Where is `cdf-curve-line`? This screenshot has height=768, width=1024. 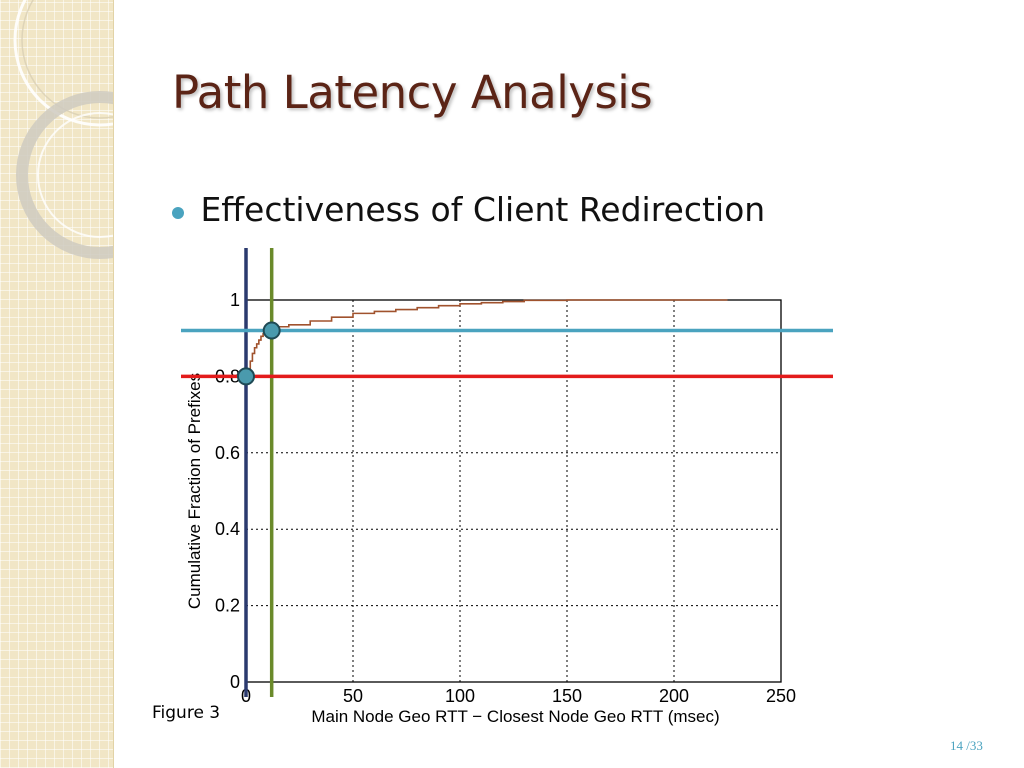
cdf-curve-line is located at coordinates (487, 338).